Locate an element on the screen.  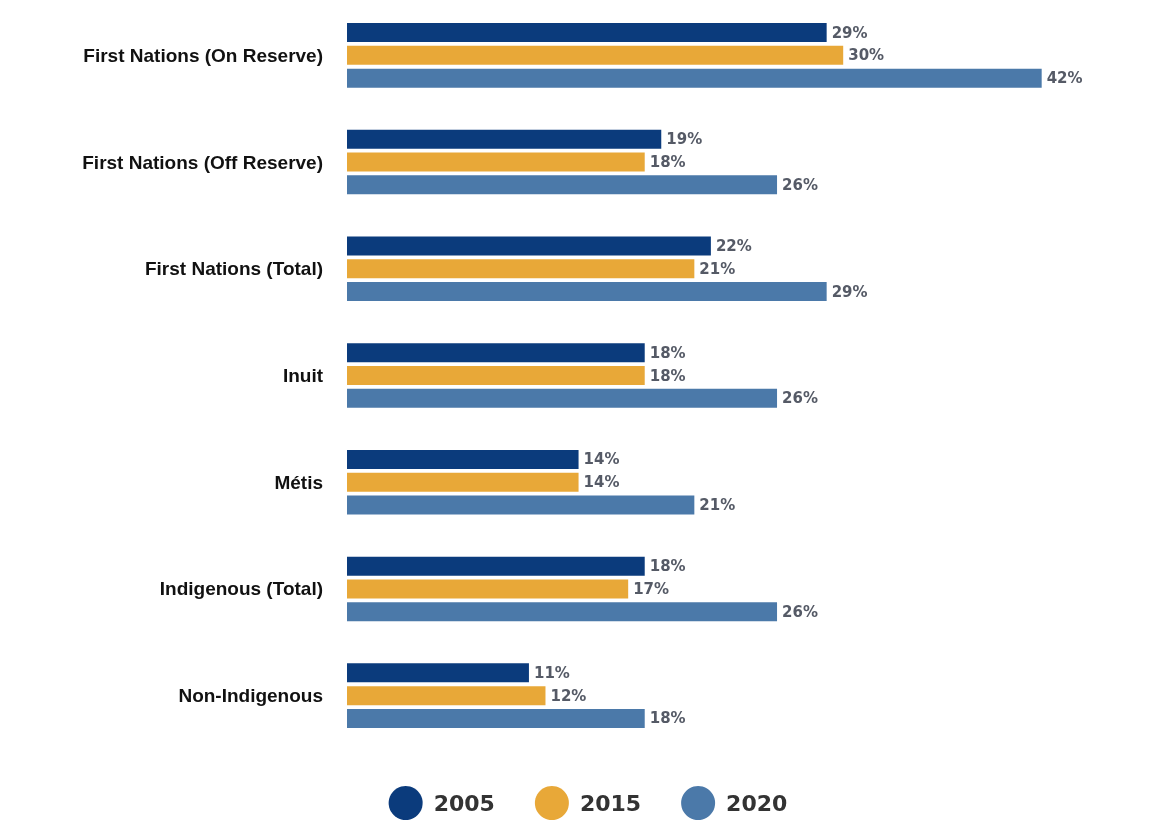
y-tick-label: Non-Indigenous is located at coordinates (250, 696).